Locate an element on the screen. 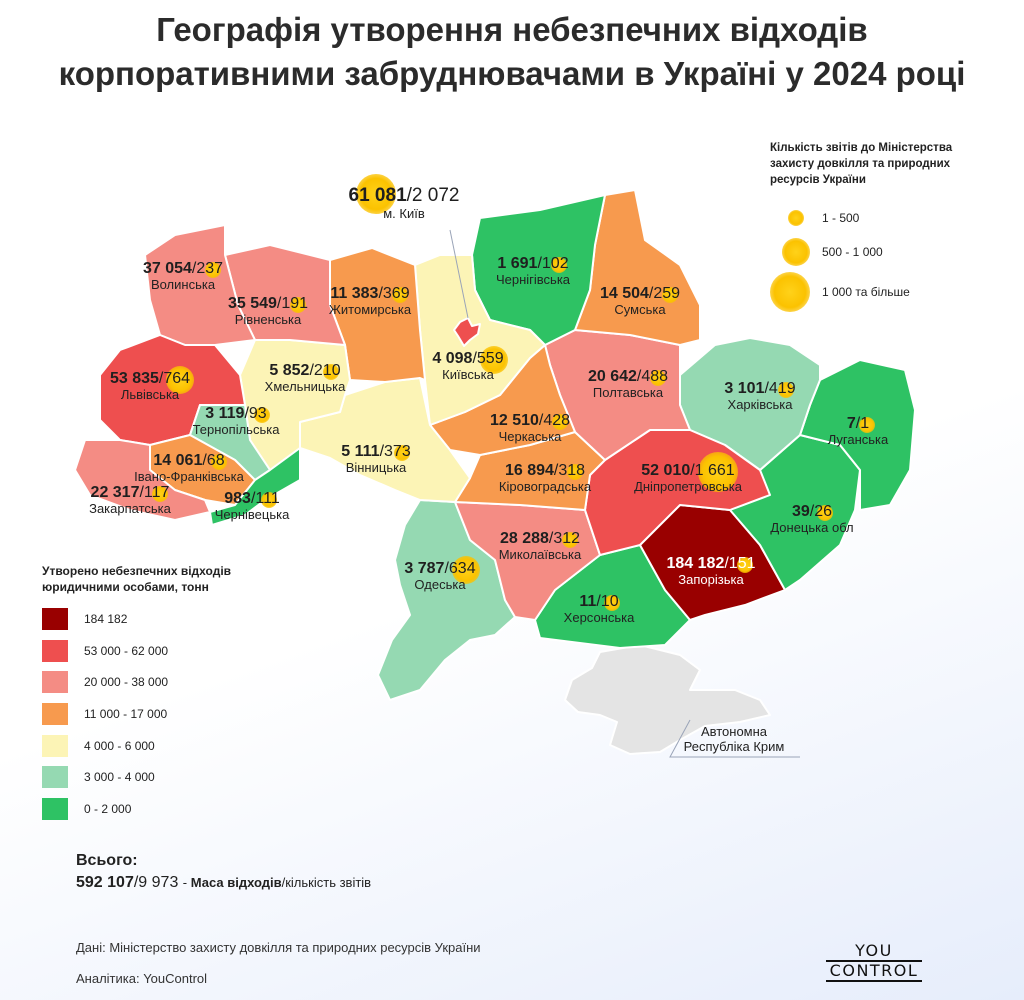 This screenshot has width=1024, height=1000. kherson-report-bubble is located at coordinates (611, 603).